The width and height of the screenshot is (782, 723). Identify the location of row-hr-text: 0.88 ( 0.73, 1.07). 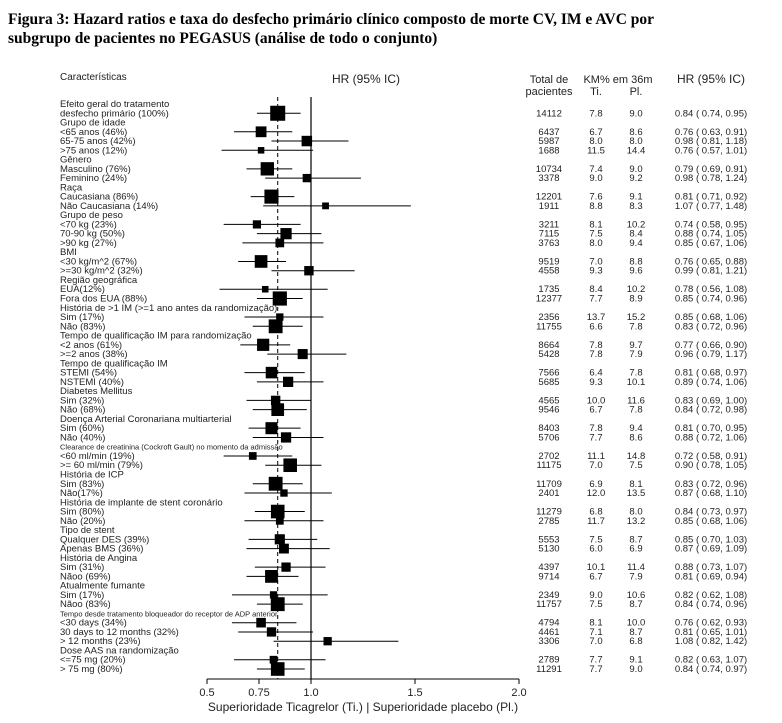
(711, 567).